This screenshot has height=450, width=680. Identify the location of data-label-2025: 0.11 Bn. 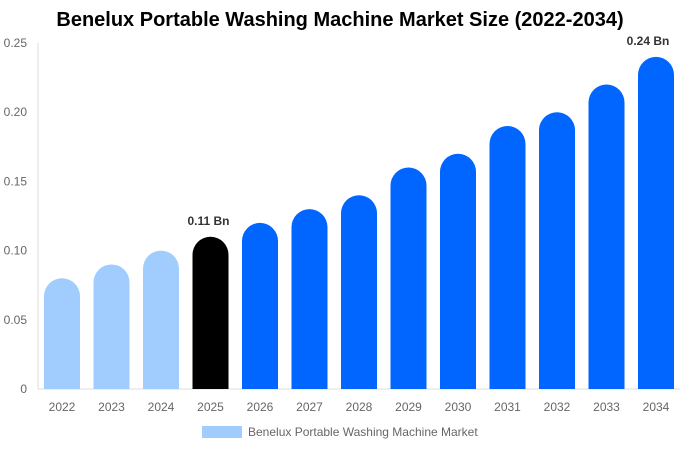
(208, 221).